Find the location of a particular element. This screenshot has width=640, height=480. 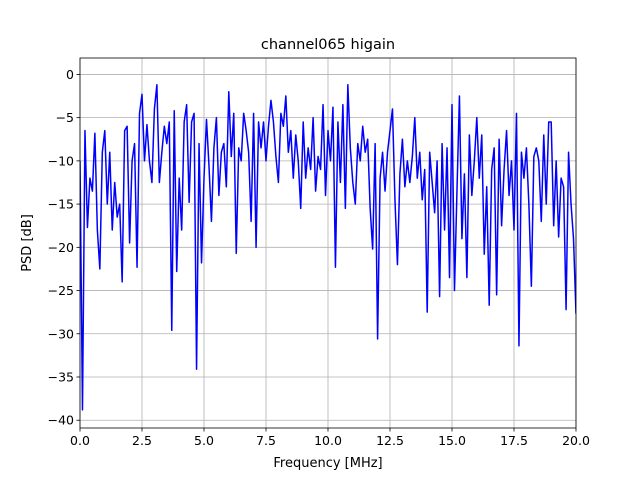

y-tick-label: −40 is located at coordinates (61, 420).